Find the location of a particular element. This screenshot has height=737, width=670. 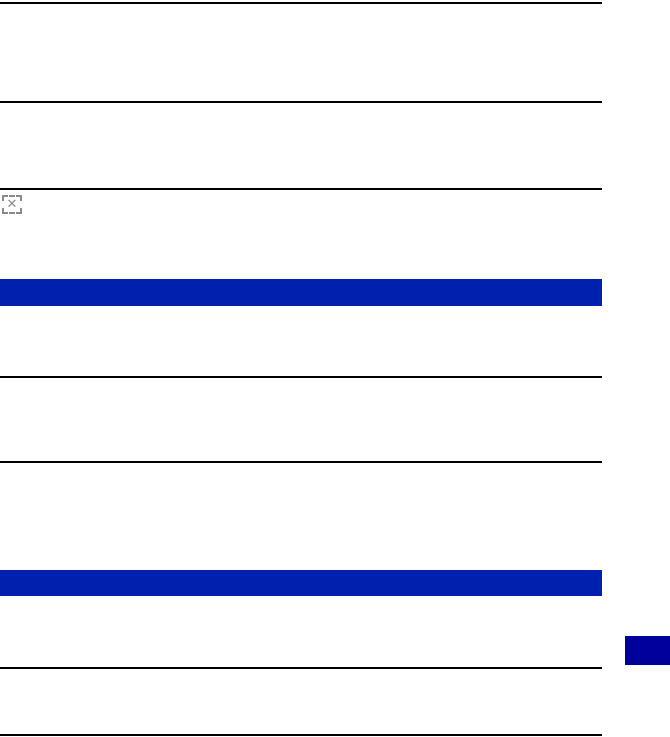

broken-image-x-glyph: ✕ is located at coordinates (12, 204).